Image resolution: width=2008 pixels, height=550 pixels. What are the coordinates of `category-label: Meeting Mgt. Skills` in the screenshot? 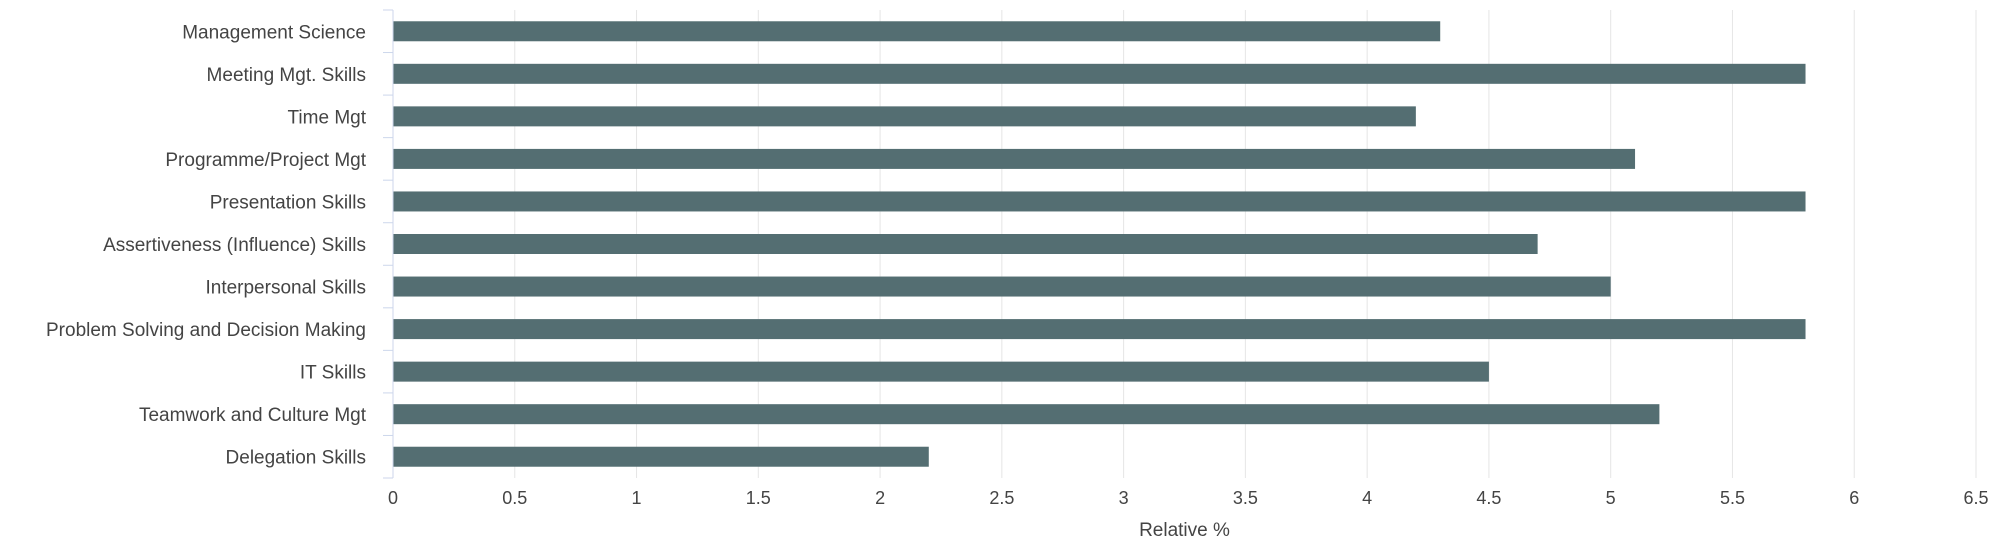 It's located at (286, 75).